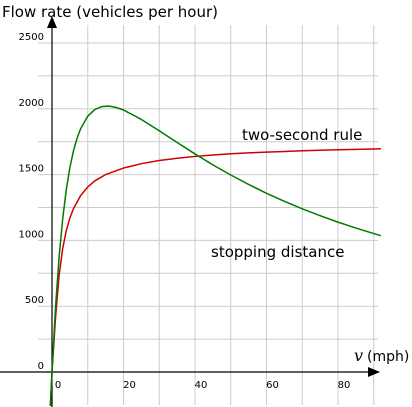 The image size is (412, 407). I want to click on x-tick-label: 20, so click(129, 385).